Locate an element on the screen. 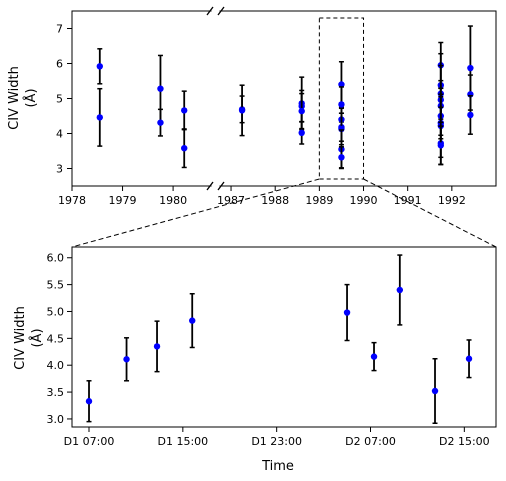 The width and height of the screenshot is (506, 481). bottom-y-tick-label: 4.0 is located at coordinates (56, 365).